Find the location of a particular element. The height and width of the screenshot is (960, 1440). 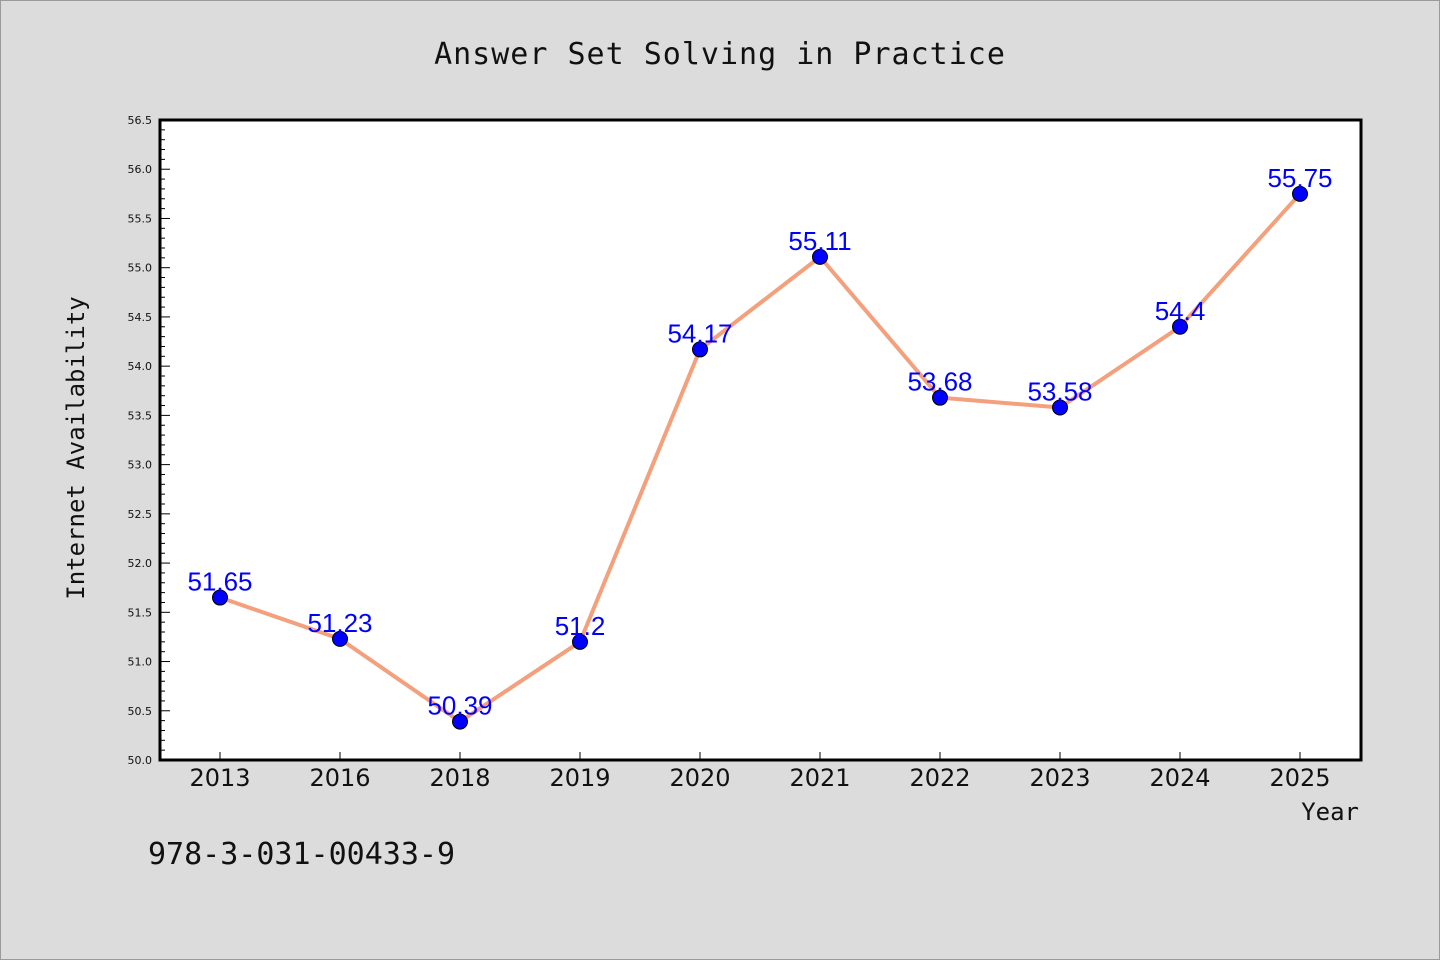

x-tick-label: 2019 is located at coordinates (579, 778).